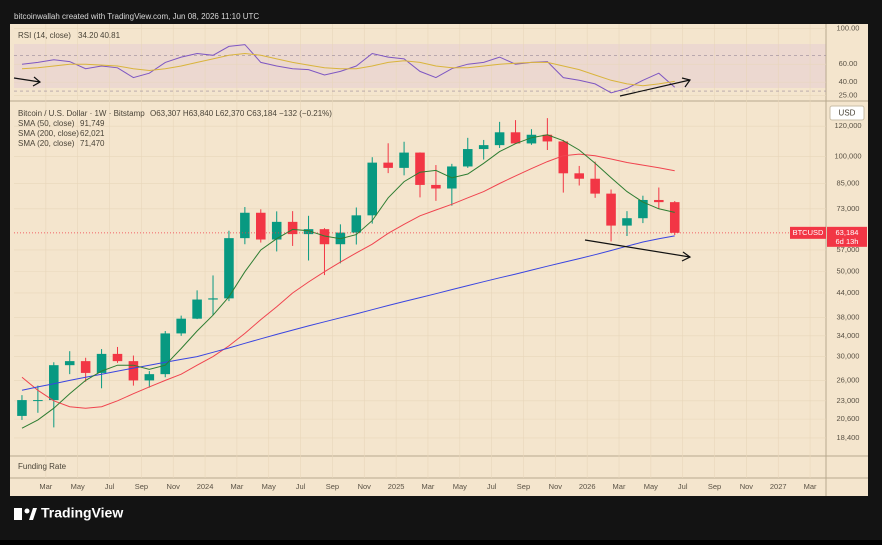  I want to click on x-tick-label: 2024, so click(205, 486).